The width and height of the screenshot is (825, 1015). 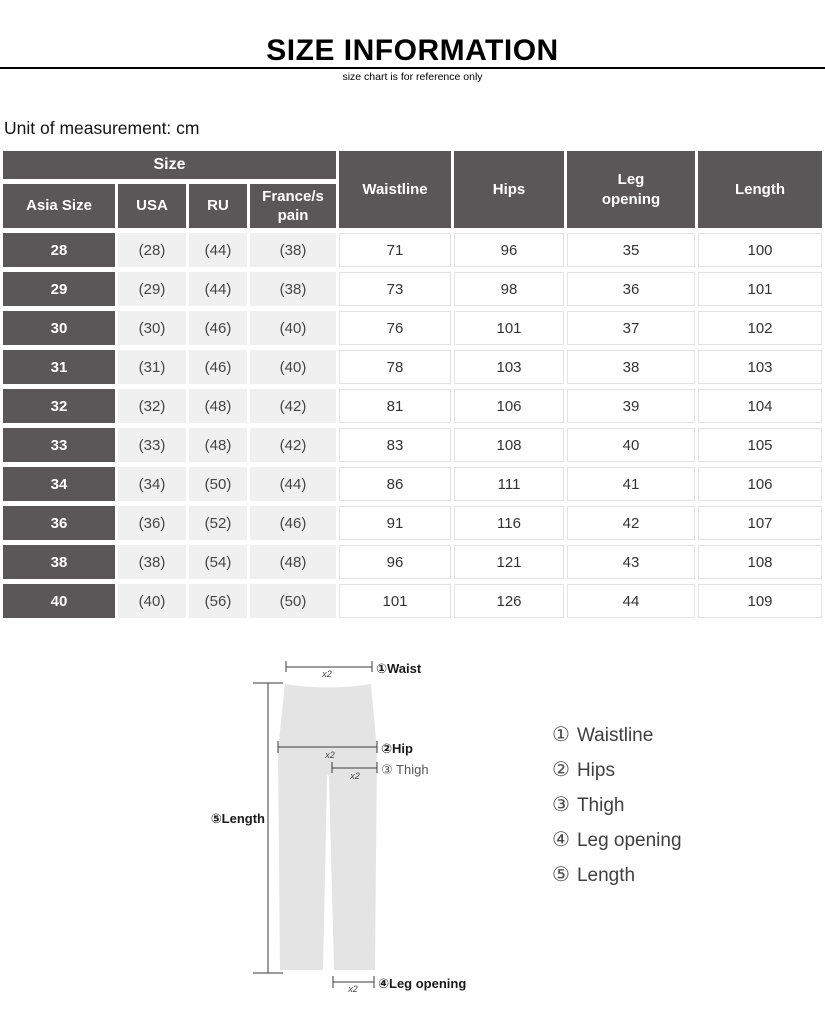 I want to click on legend-label: Thigh, so click(x=600, y=805).